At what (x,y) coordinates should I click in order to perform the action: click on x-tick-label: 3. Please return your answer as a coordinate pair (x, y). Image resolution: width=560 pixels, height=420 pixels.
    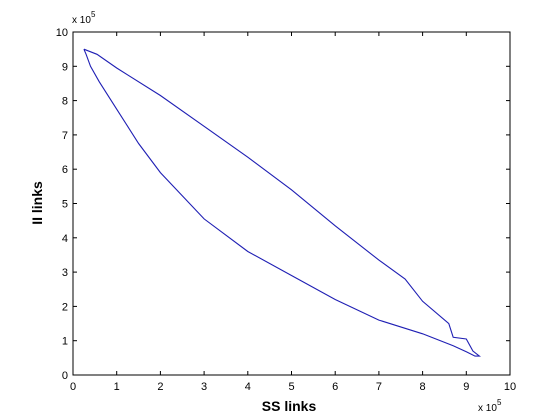
    Looking at the image, I should click on (204, 387).